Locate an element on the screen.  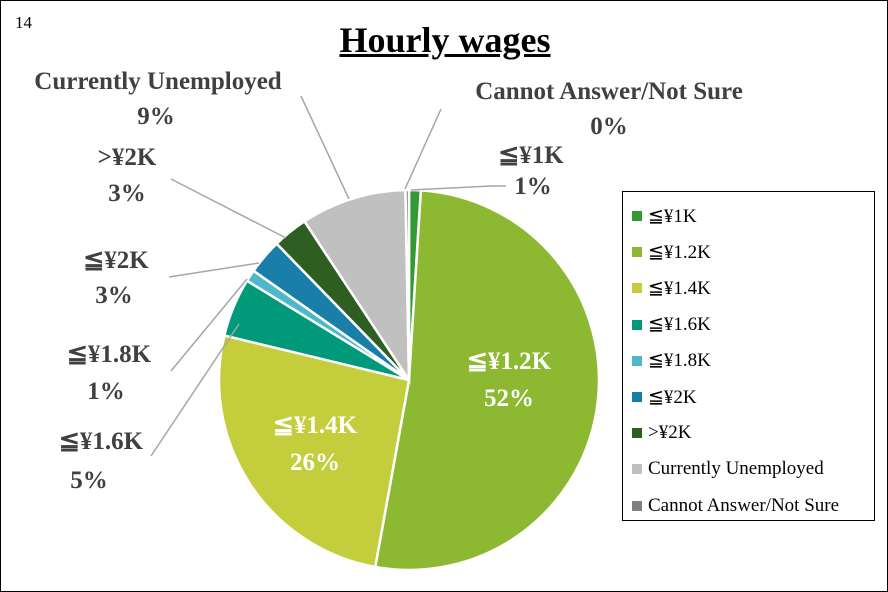
slice-category-label: ≦¥1K is located at coordinates (531, 155).